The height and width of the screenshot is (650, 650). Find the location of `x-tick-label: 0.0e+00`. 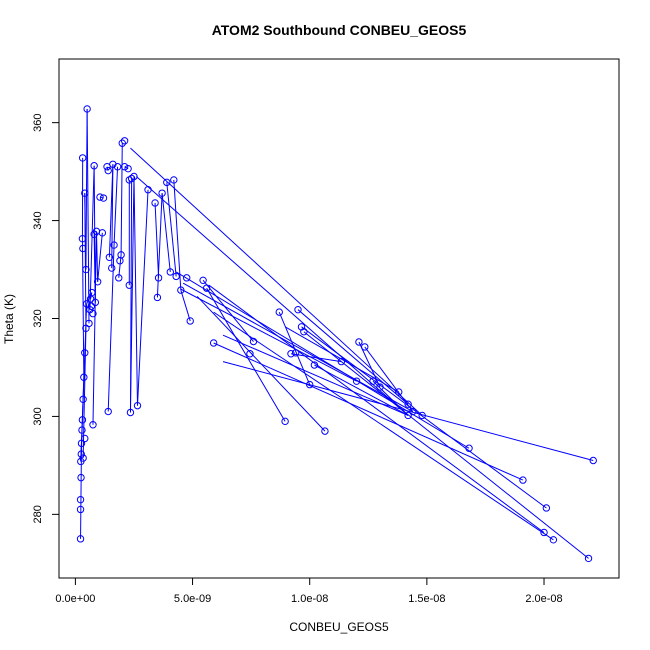

x-tick-label: 0.0e+00 is located at coordinates (75, 599).